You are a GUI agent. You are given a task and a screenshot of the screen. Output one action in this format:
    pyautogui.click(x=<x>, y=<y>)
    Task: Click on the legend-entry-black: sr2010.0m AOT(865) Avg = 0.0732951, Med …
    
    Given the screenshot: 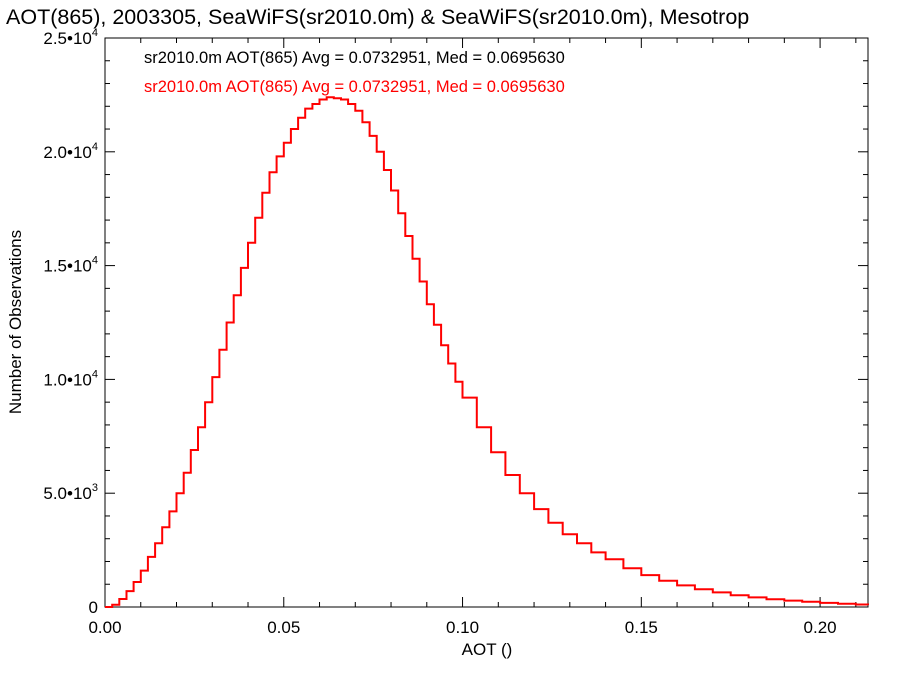 What is the action you would take?
    pyautogui.click(x=354, y=58)
    